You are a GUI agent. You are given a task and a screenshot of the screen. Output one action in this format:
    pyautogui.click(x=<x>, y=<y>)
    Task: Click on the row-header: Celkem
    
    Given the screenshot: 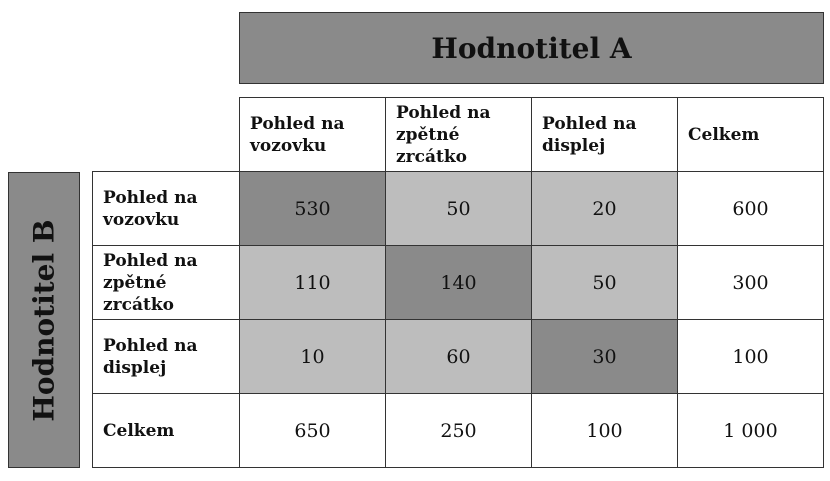 What is the action you would take?
    pyautogui.click(x=166, y=430)
    